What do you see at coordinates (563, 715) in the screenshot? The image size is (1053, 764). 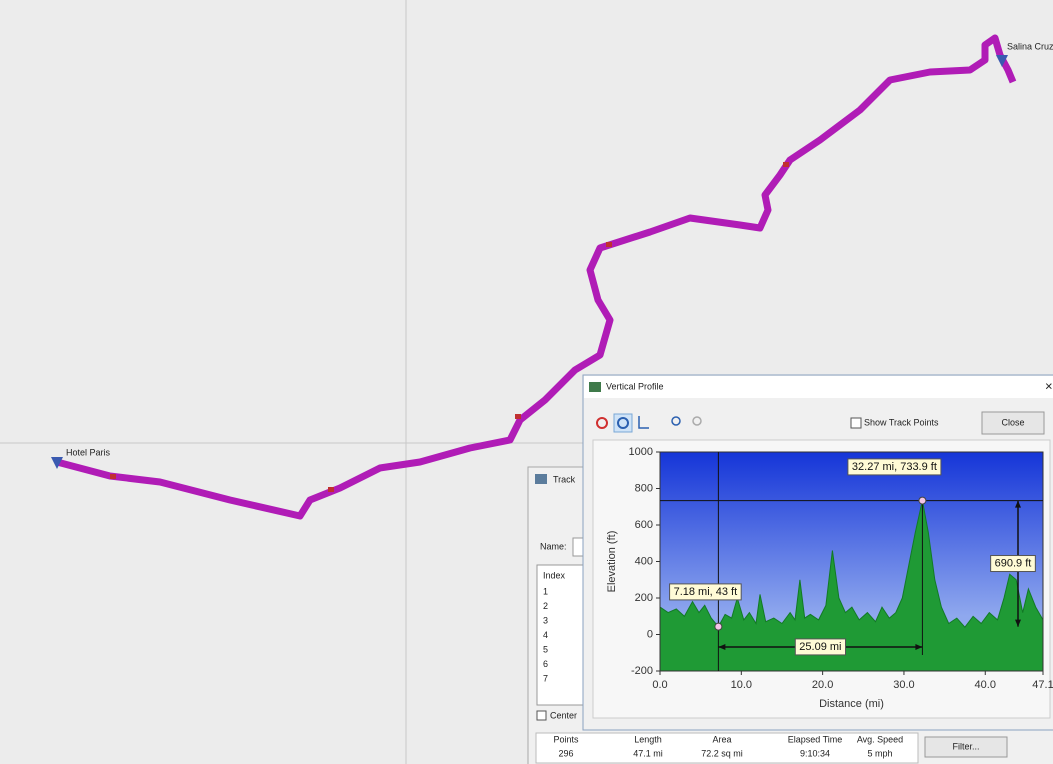 I see `center-label: Center` at bounding box center [563, 715].